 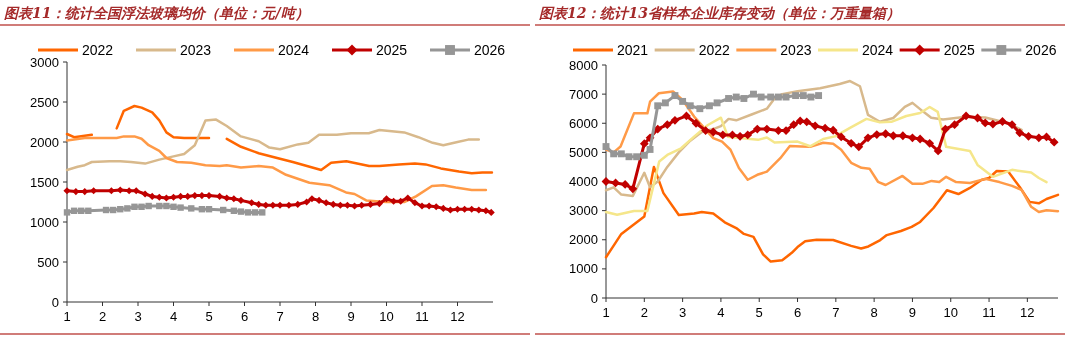 I want to click on chart-title: 图表12：统计13省样本企业库存变动（单位：万重量箱）, so click(x=719, y=13).